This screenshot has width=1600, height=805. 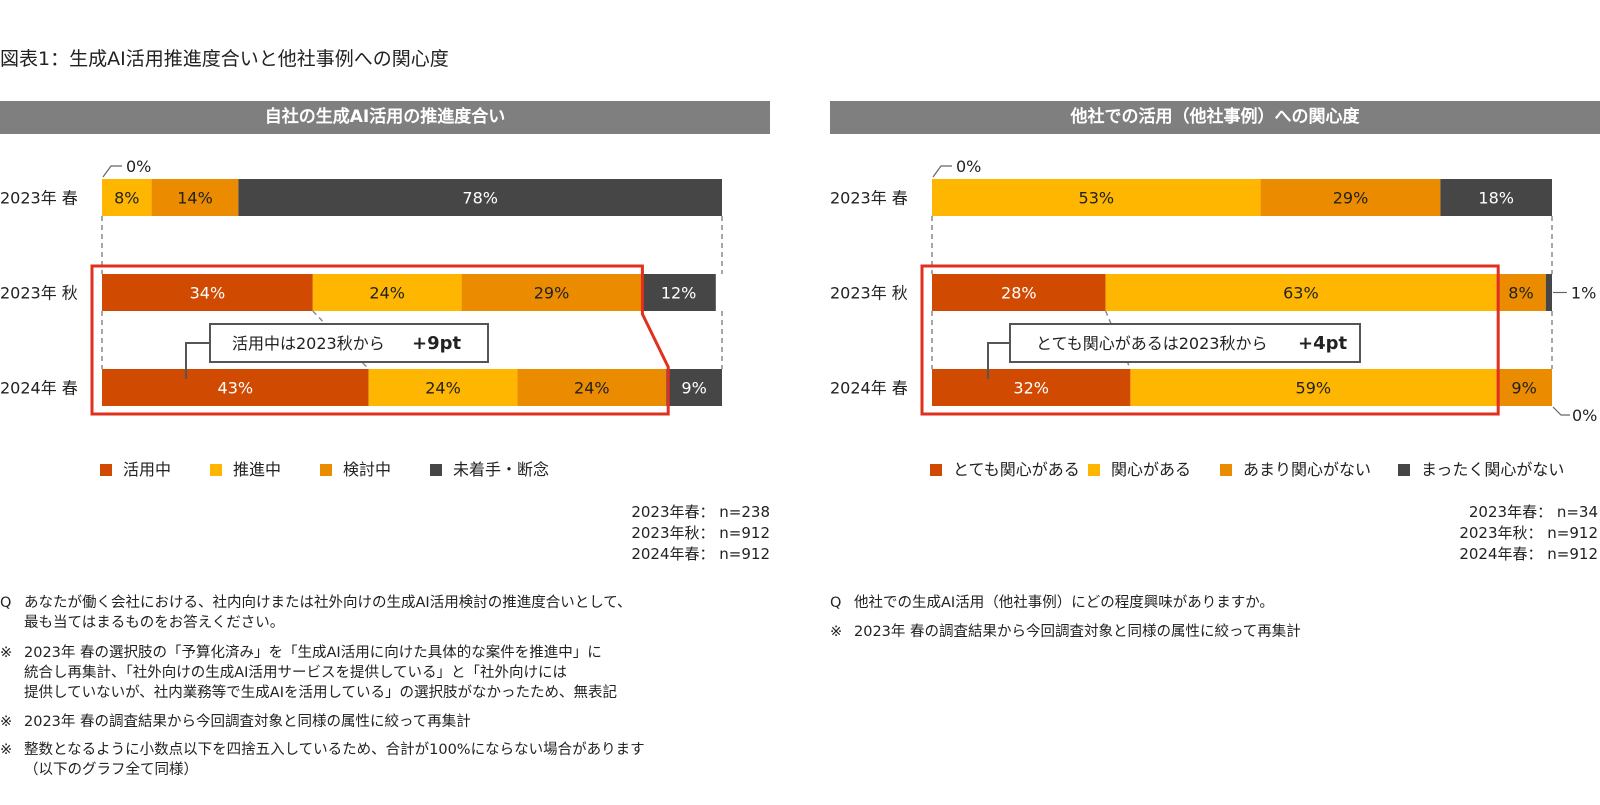 I want to click on callout-emphasis: +4pt, so click(x=1322, y=343).